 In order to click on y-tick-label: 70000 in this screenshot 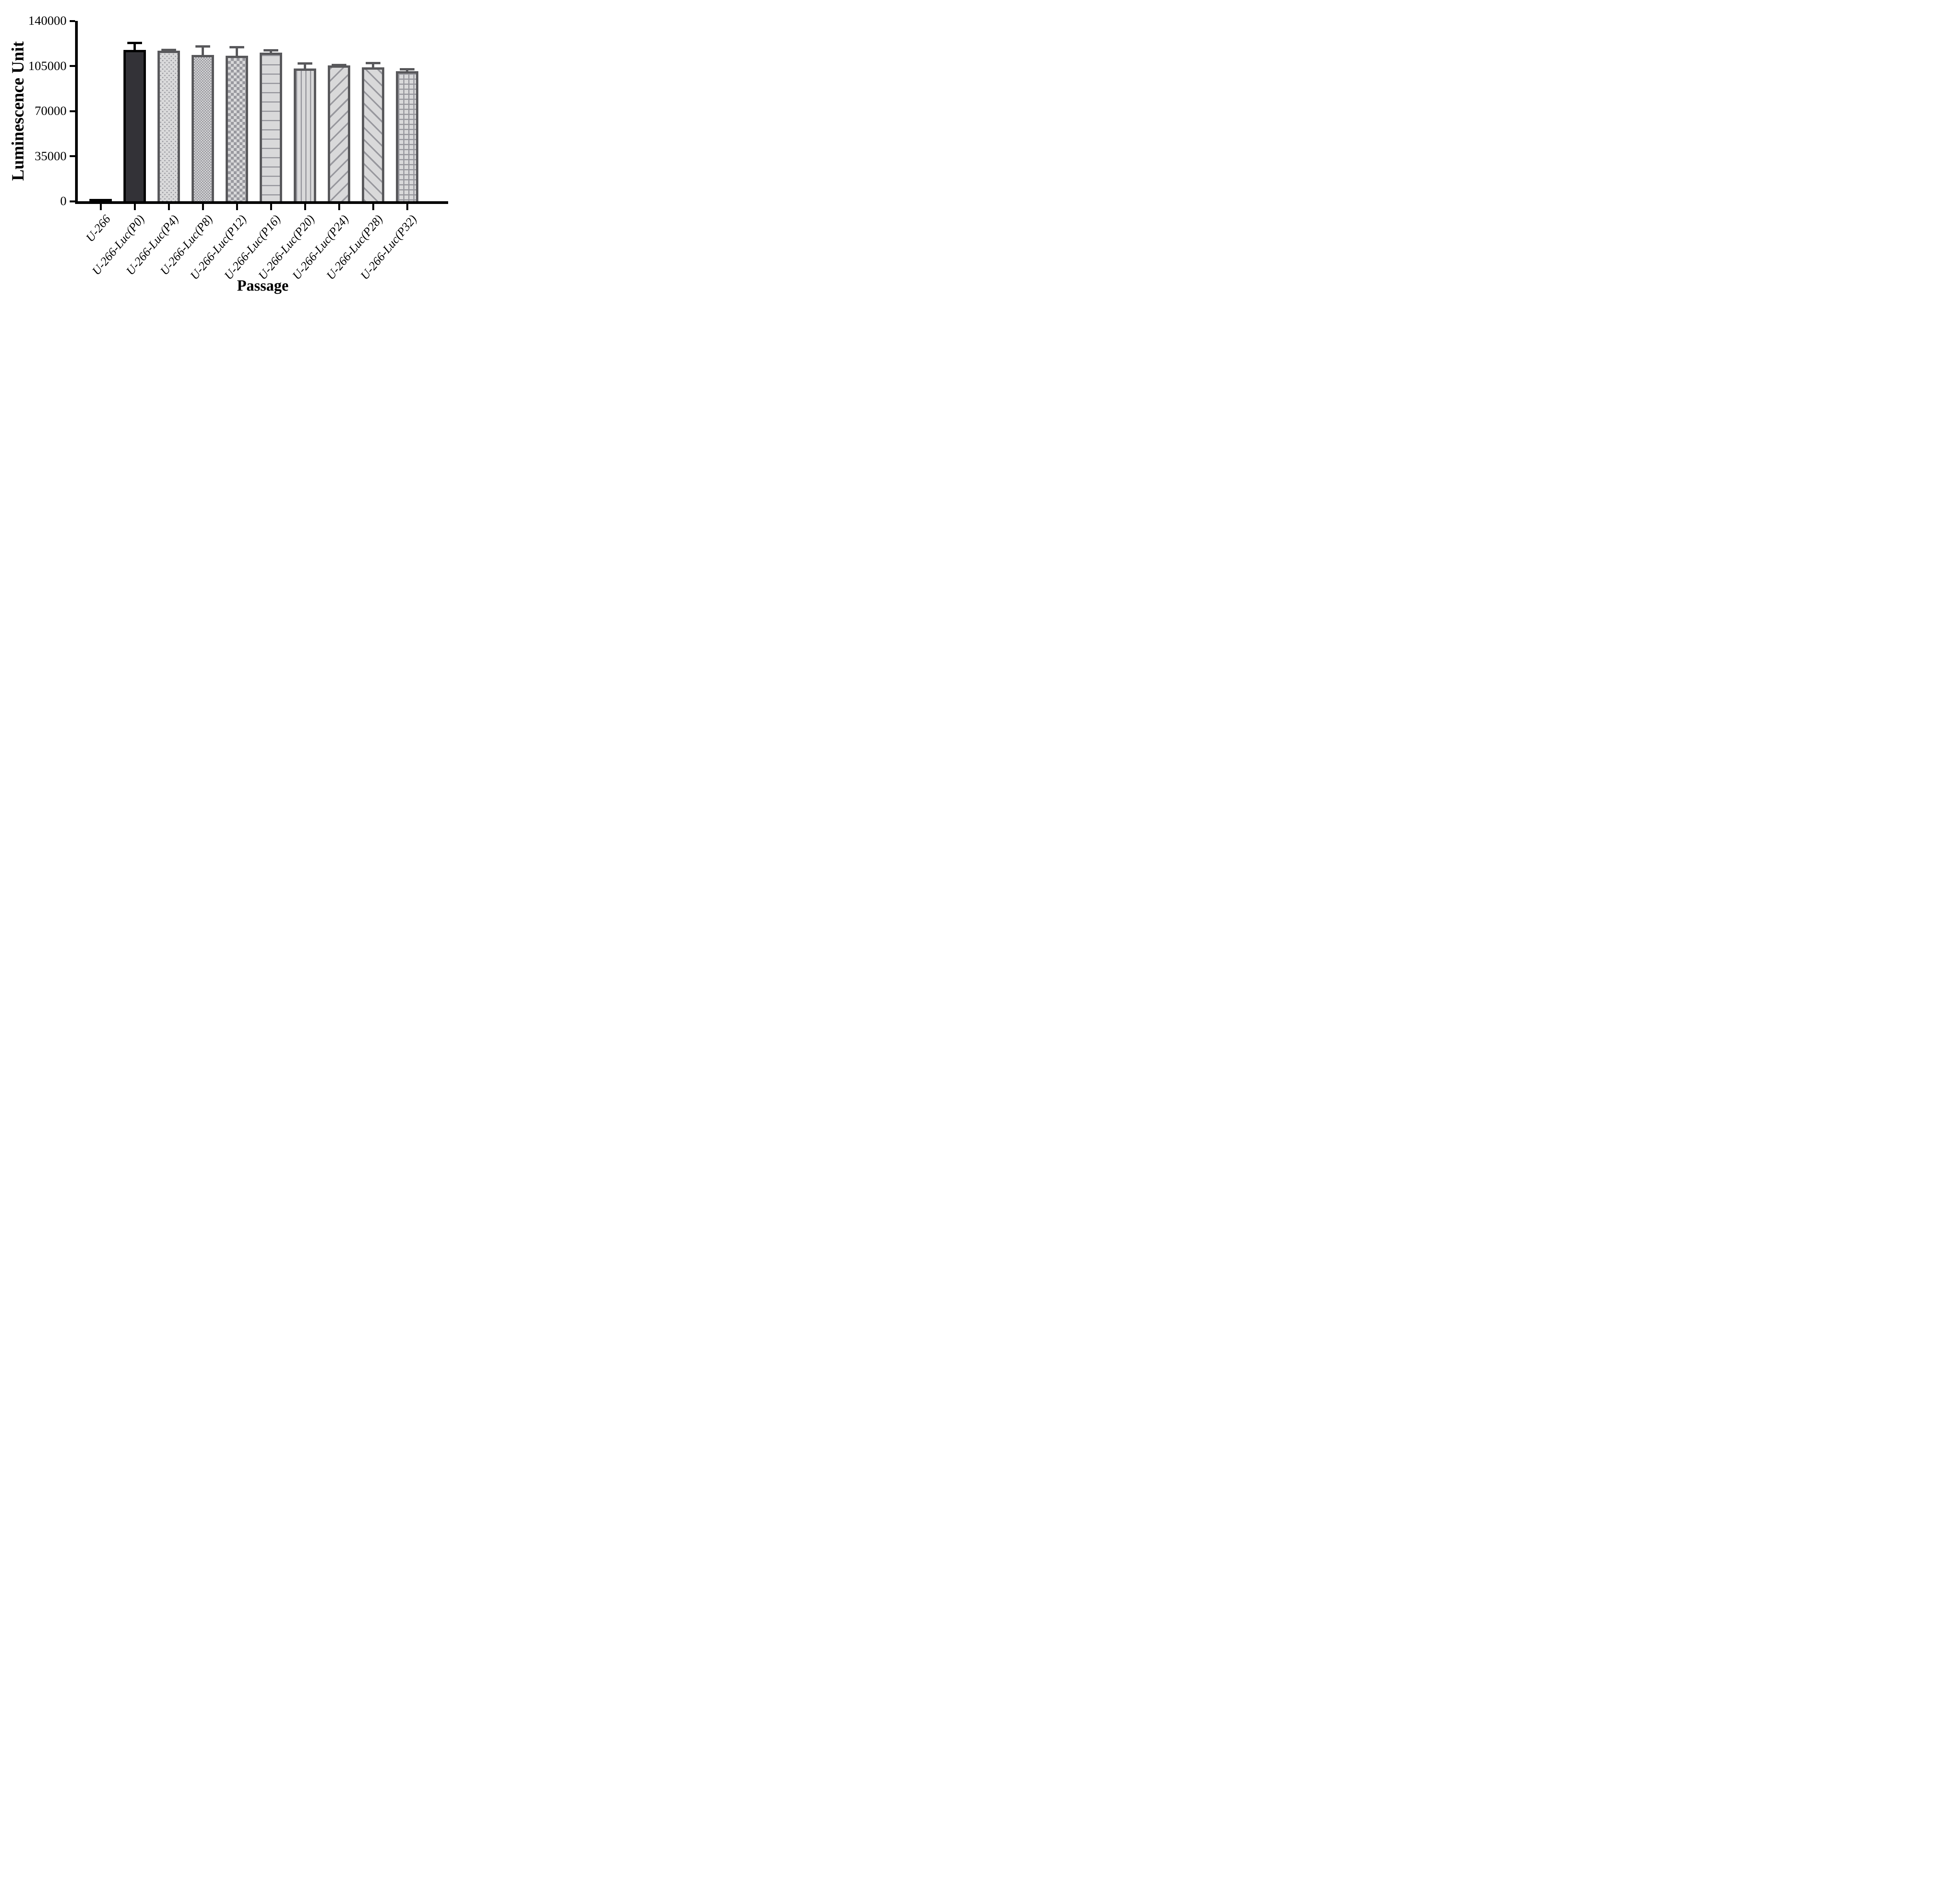, I will do `click(50, 111)`.